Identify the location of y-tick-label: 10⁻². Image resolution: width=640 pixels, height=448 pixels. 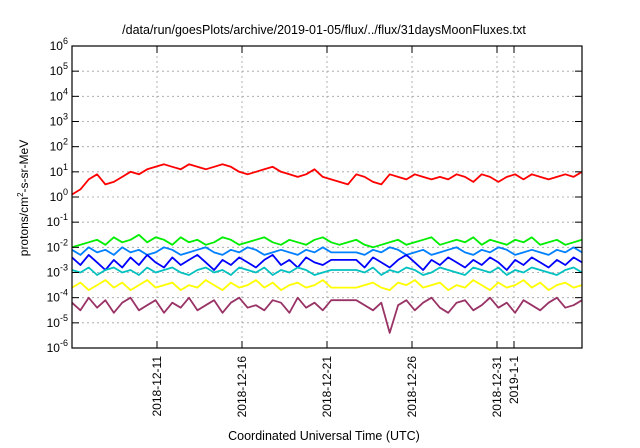
(57, 245).